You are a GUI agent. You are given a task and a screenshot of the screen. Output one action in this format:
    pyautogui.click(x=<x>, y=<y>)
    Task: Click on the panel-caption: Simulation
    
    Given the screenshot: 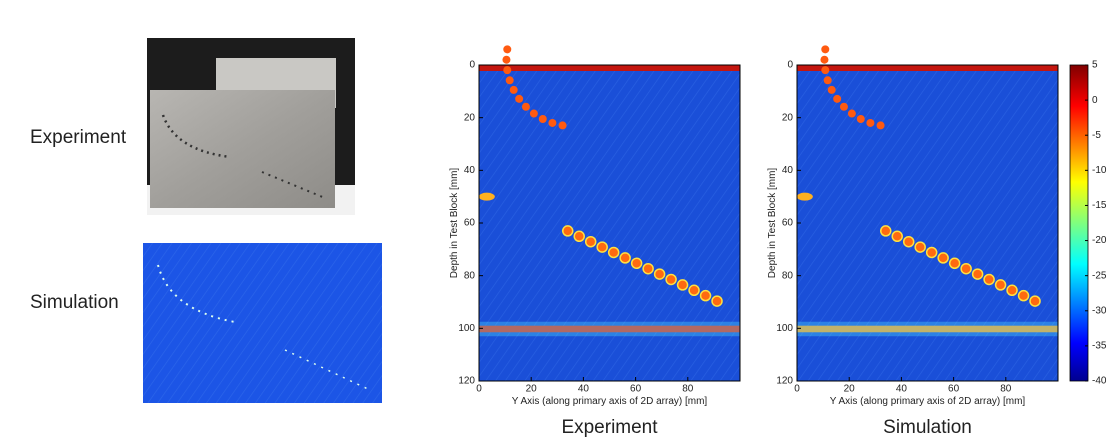 What is the action you would take?
    pyautogui.click(x=927, y=427)
    